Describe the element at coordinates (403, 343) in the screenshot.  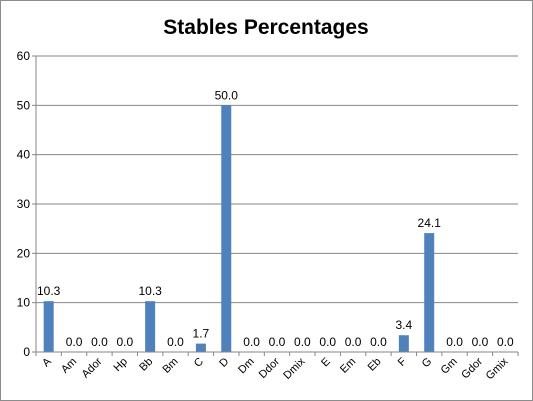
I see `bar-f` at that location.